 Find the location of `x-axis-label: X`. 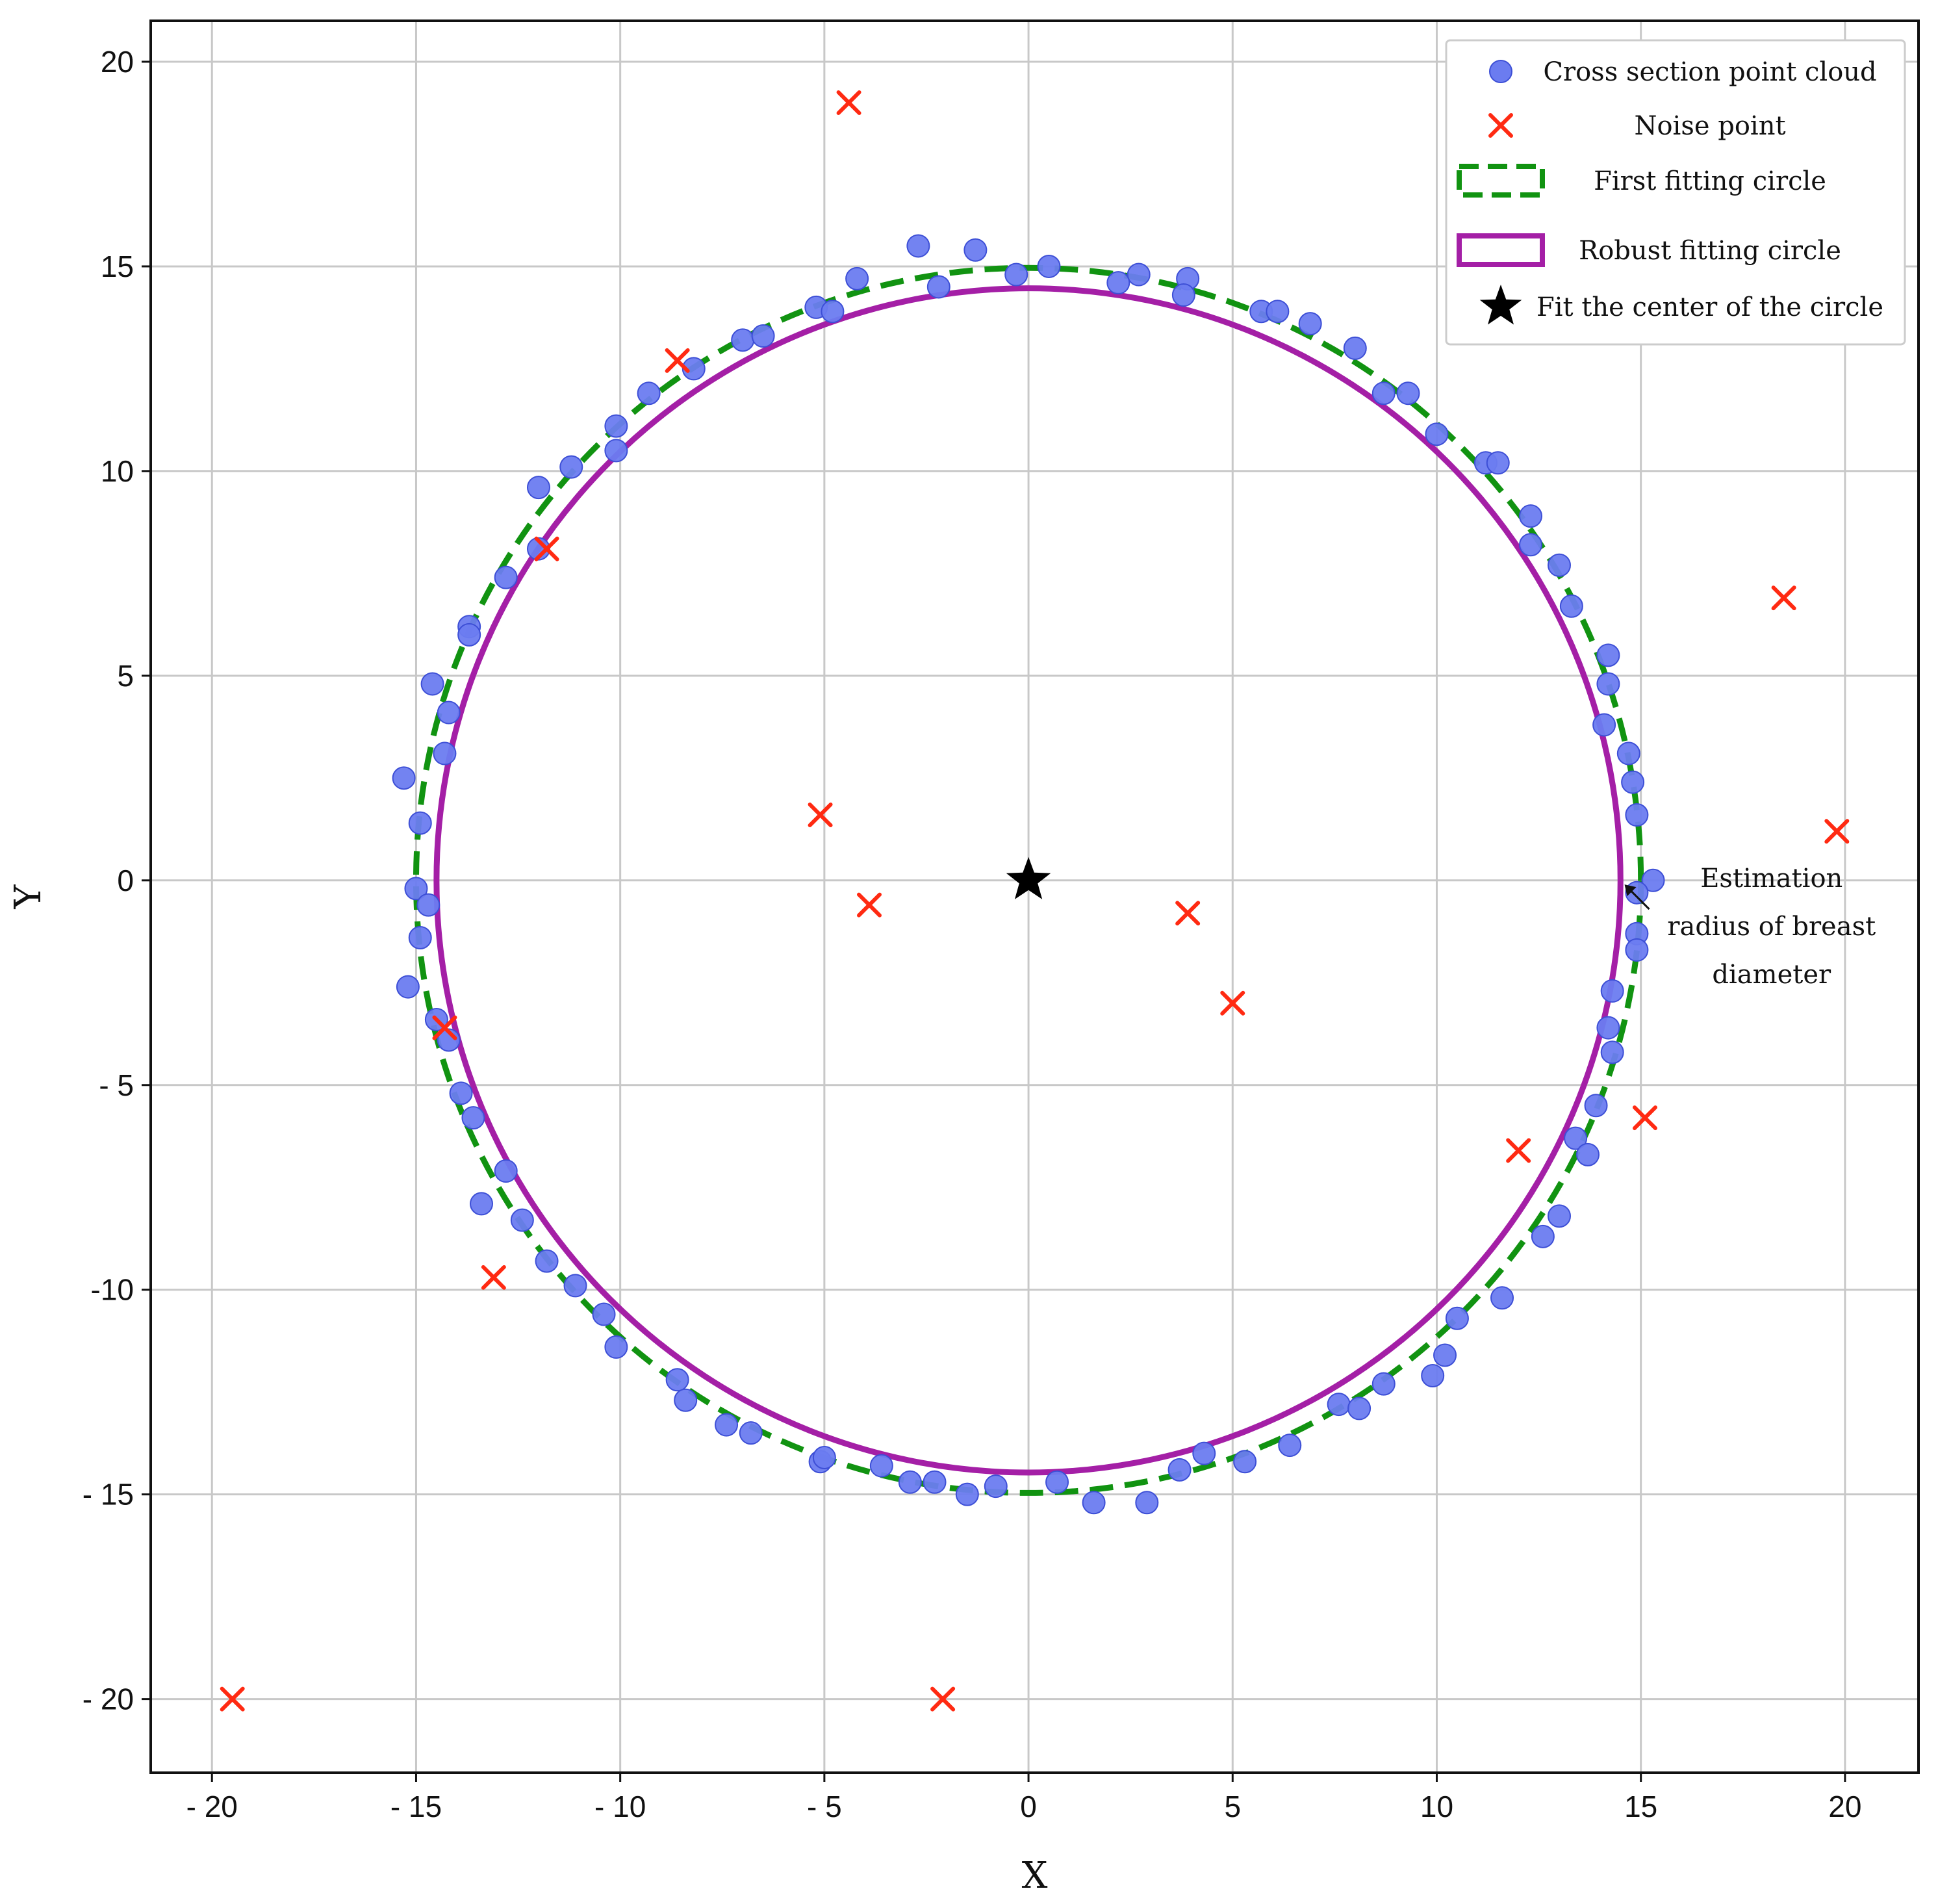

x-axis-label: X is located at coordinates (1035, 1876).